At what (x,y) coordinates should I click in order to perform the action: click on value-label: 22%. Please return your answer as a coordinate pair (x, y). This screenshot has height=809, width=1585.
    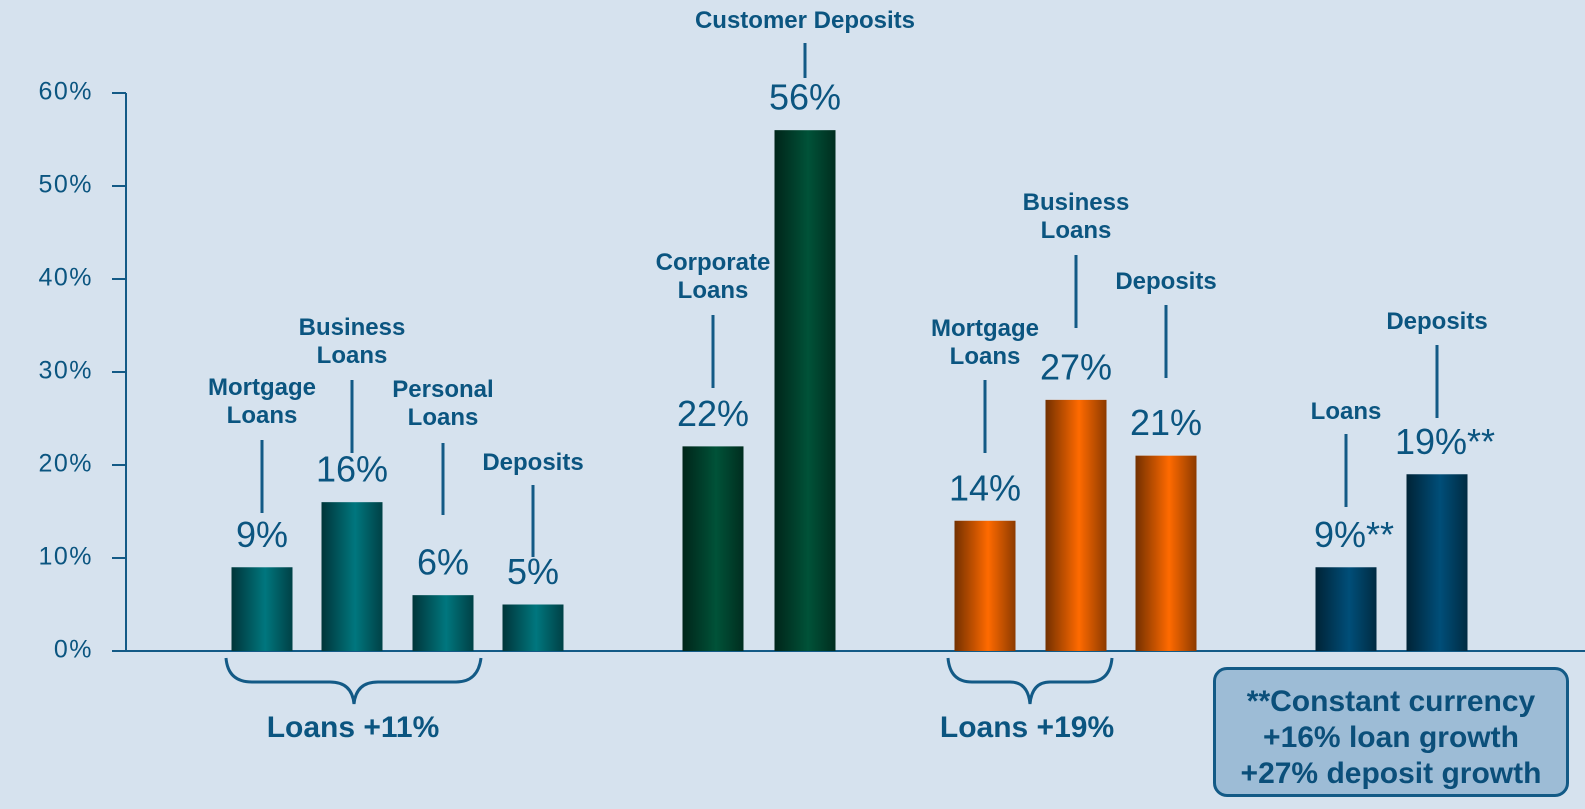
    Looking at the image, I should click on (713, 413).